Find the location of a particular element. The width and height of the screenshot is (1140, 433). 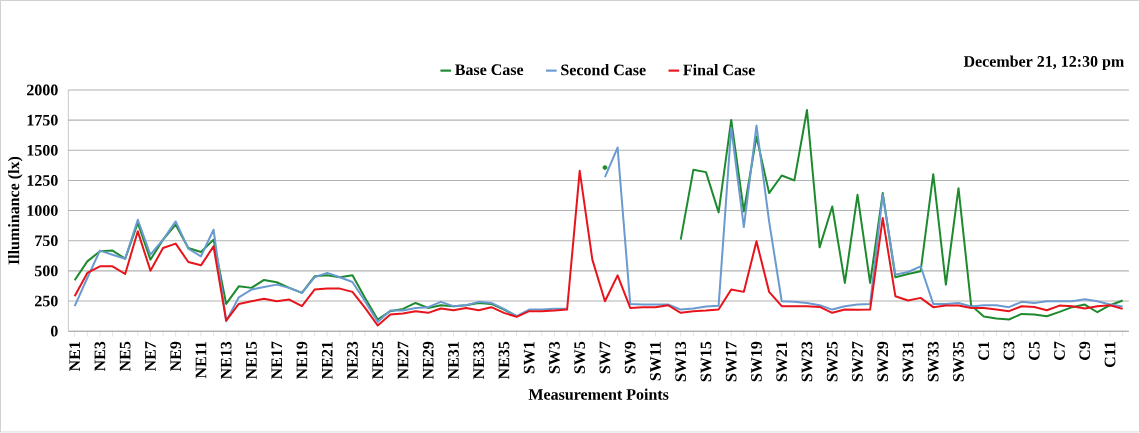

x-tick-label: SW13 is located at coordinates (681, 362).